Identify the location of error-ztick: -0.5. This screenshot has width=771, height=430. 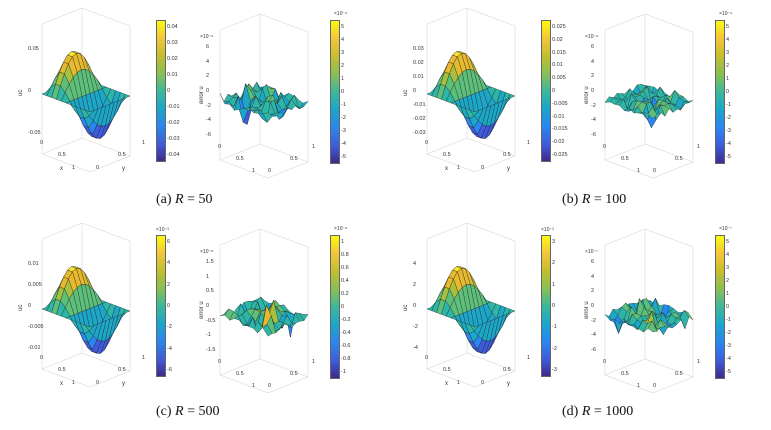
(211, 320).